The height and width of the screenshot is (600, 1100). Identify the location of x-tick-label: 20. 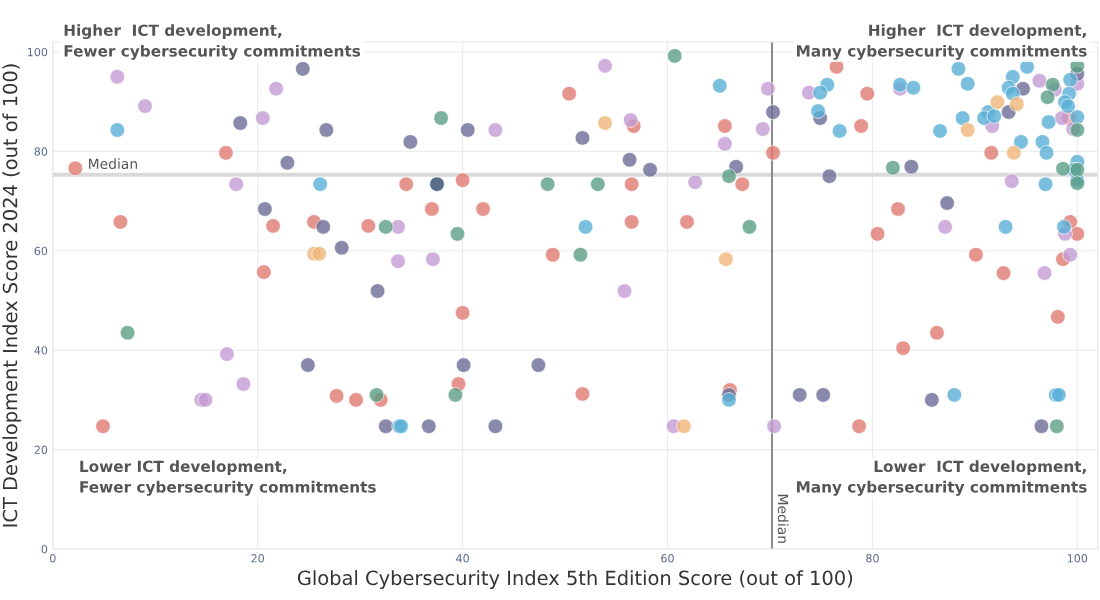
(258, 558).